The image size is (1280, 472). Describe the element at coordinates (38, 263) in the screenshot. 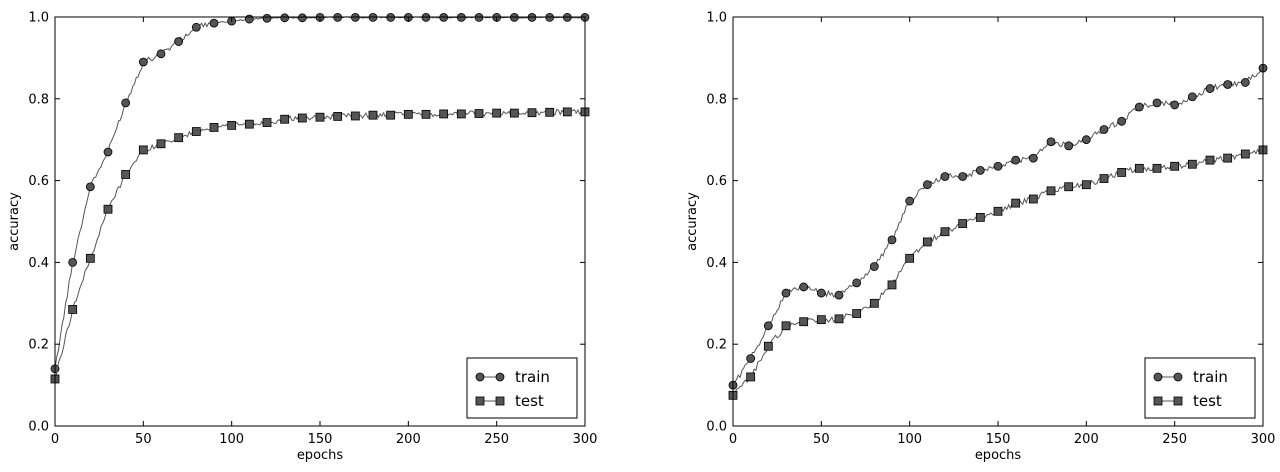

I see `y-tick-label: 0.4` at that location.